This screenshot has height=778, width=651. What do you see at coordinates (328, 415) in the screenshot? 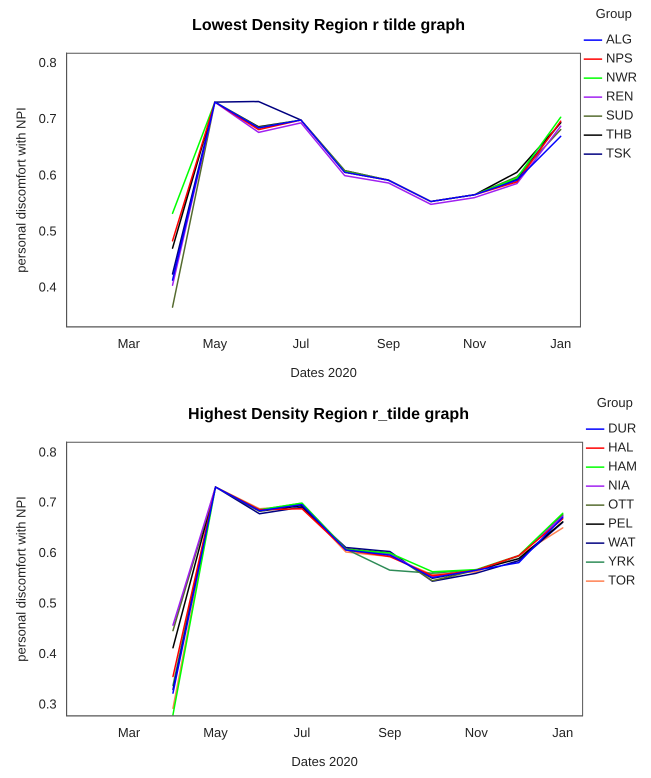
I see `chart-title: Highest Density Region r_tilde graph` at bounding box center [328, 415].